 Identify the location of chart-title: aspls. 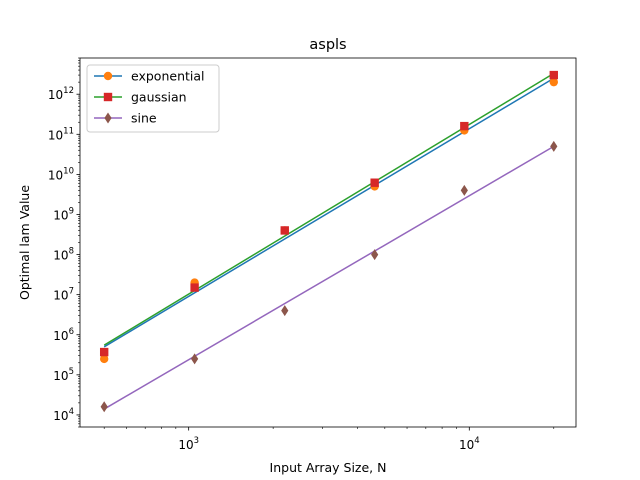
(327, 45).